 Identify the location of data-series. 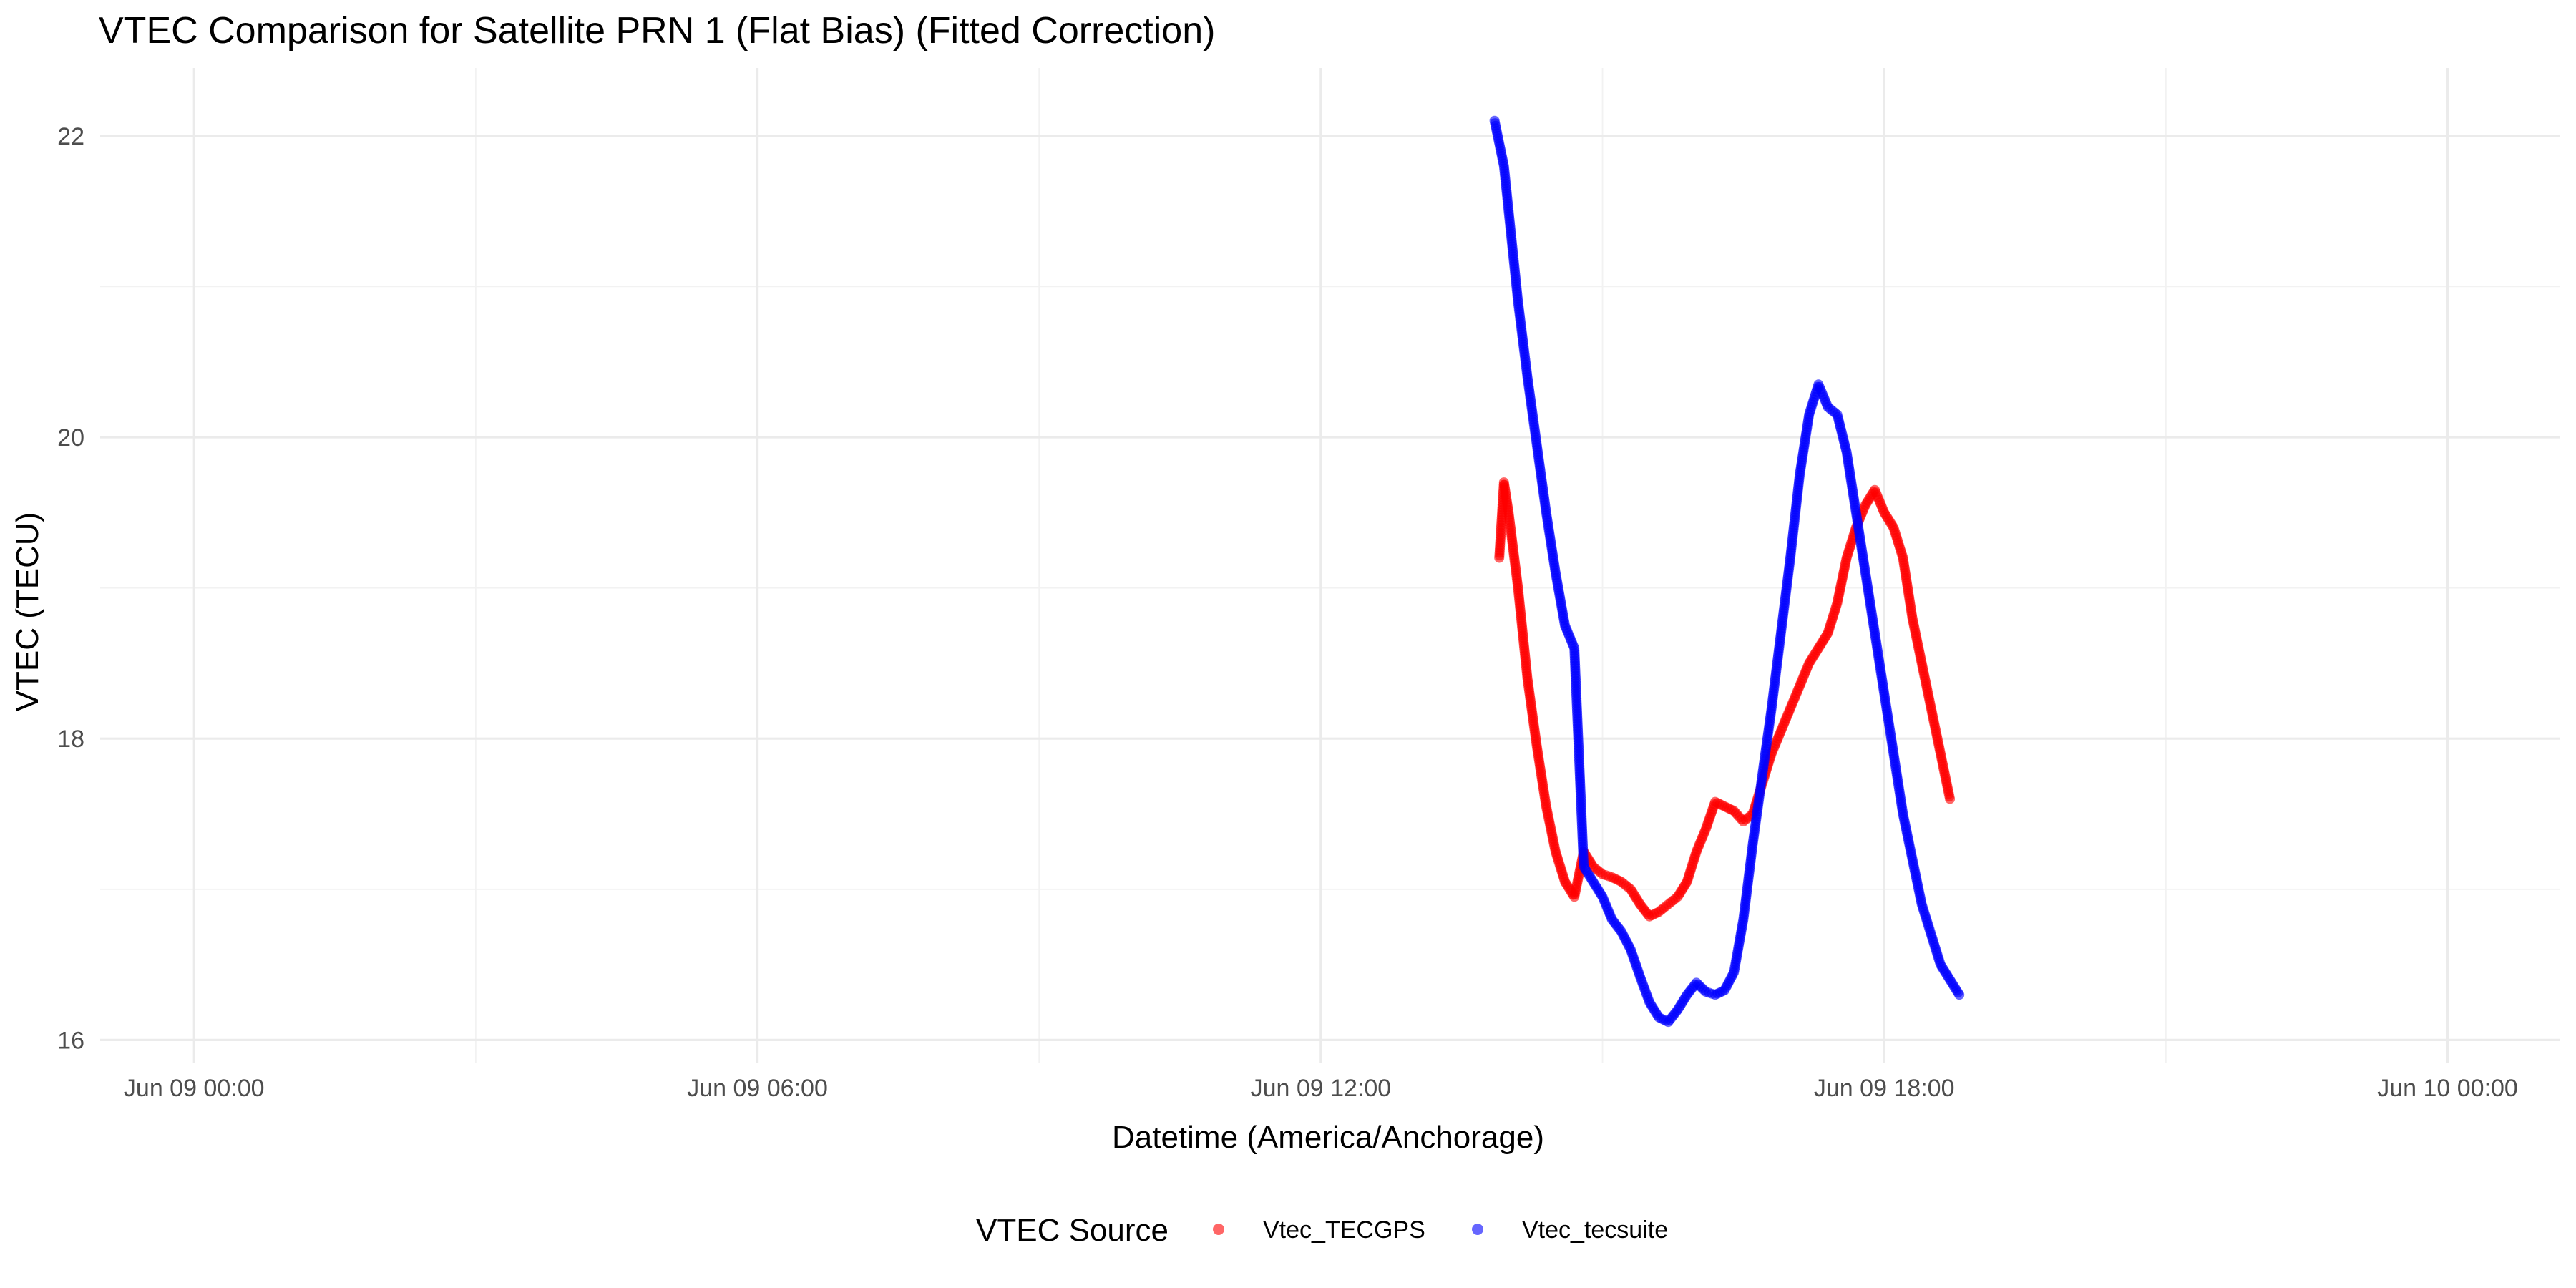
(1727, 571).